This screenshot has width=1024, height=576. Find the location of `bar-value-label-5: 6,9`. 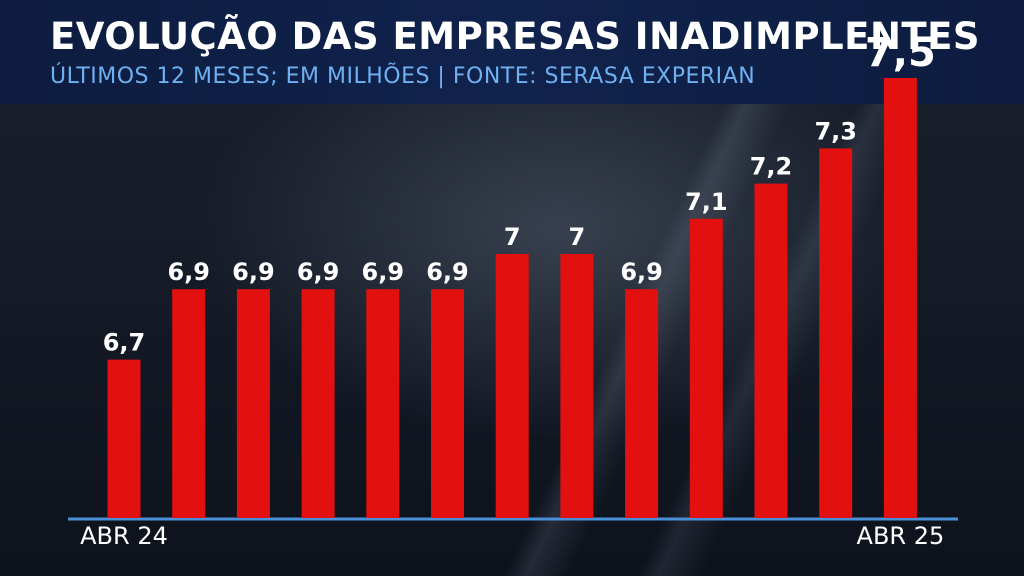

bar-value-label-5: 6,9 is located at coordinates (383, 272).